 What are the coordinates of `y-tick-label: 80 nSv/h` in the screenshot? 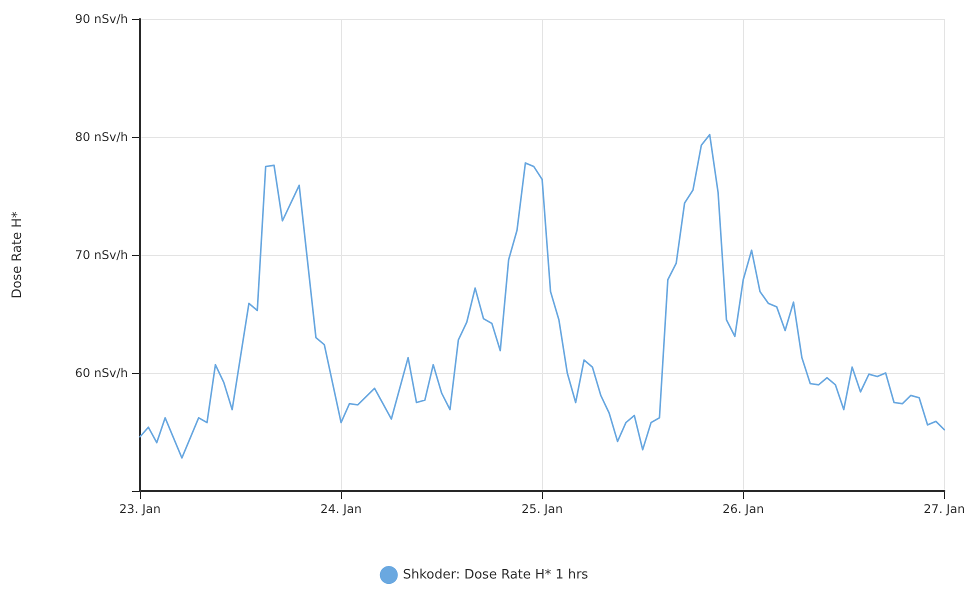 It's located at (101, 137).